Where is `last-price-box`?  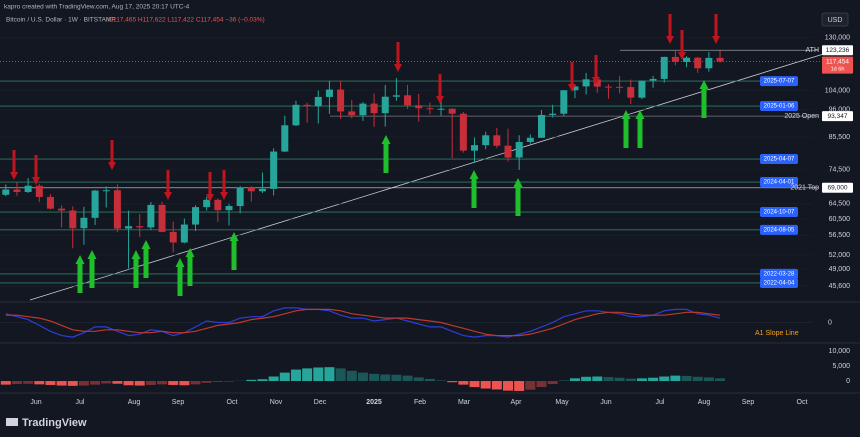
last-price-box is located at coordinates (837, 65).